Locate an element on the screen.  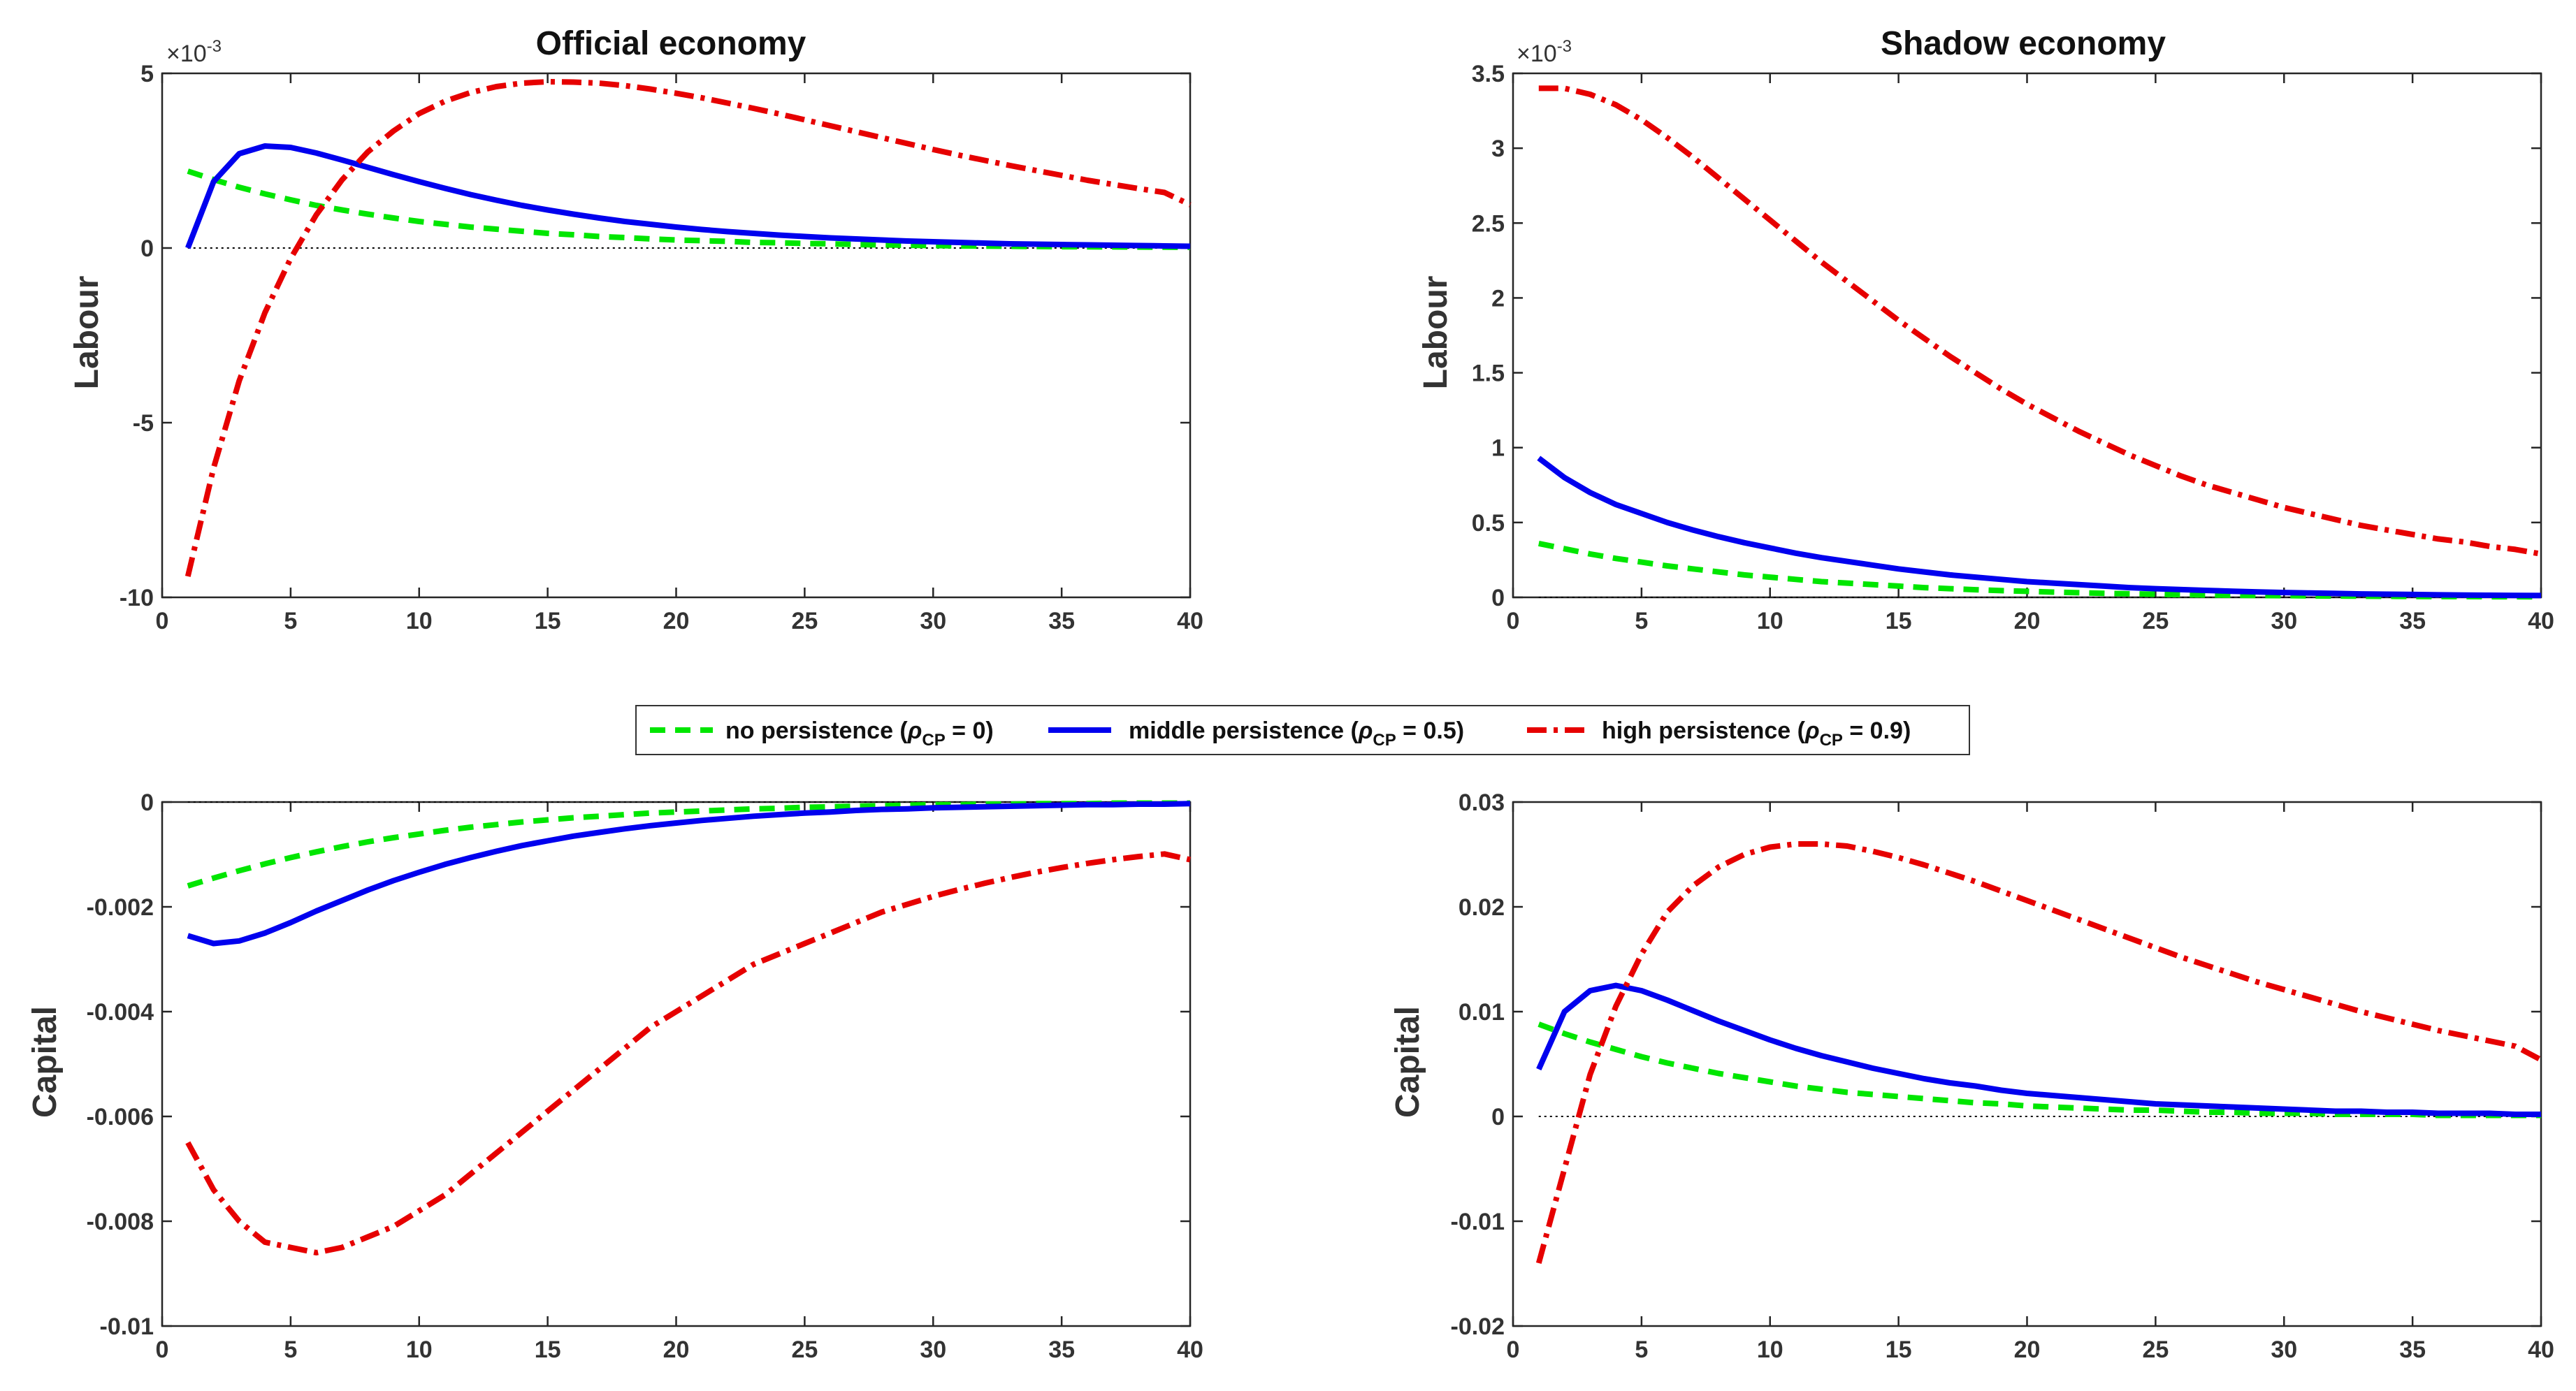
y-tick-label: 0.5 is located at coordinates (1488, 523).